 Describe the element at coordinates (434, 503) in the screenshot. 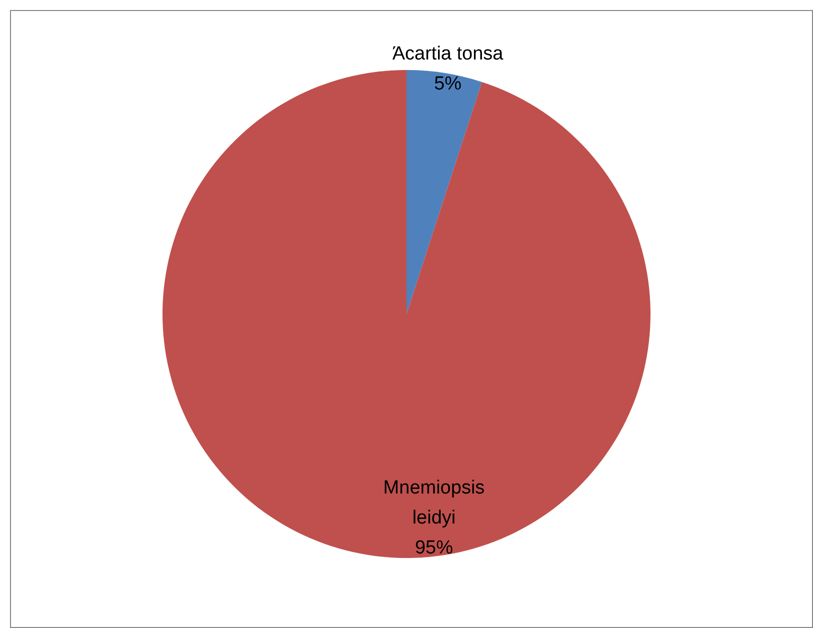

I see `slice-label: Mnemiopsis leidyi` at that location.